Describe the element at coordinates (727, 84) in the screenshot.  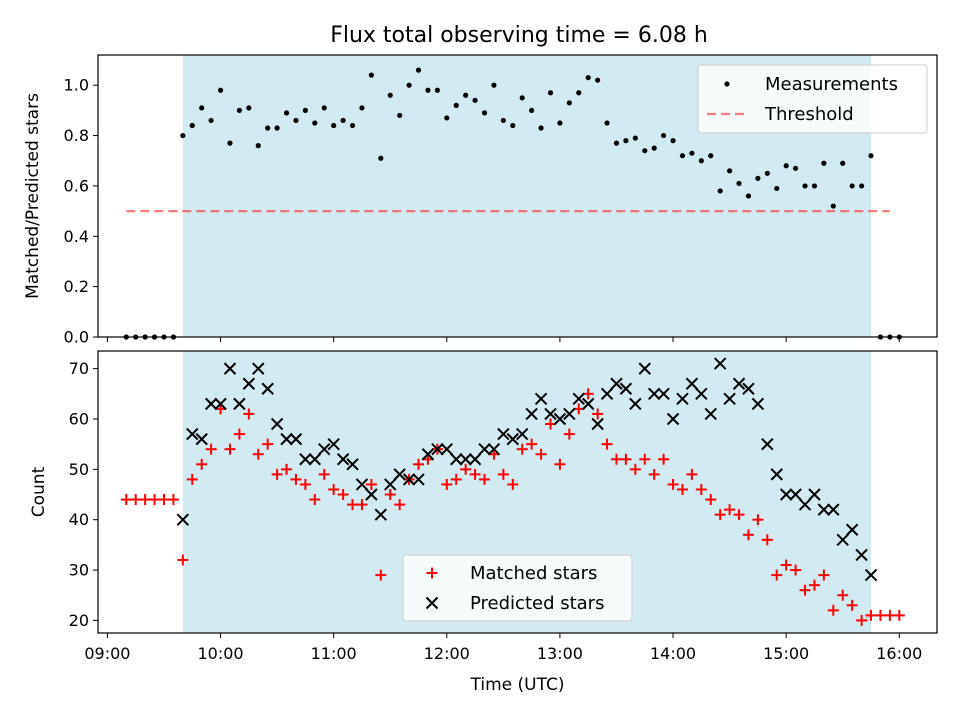
I see `legend-dot` at that location.